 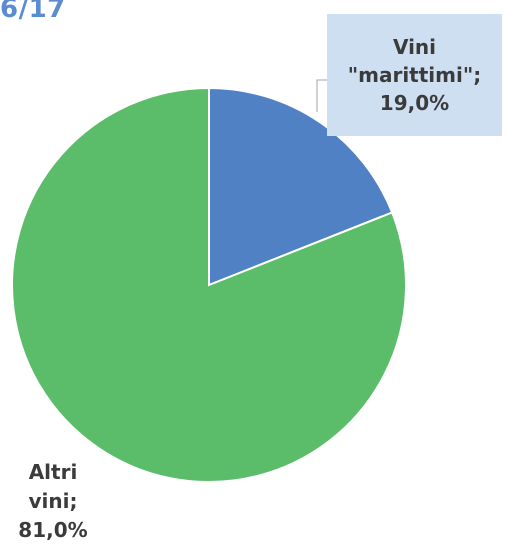 What do you see at coordinates (53, 530) in the screenshot?
I see `data-label-line: 81,0%` at bounding box center [53, 530].